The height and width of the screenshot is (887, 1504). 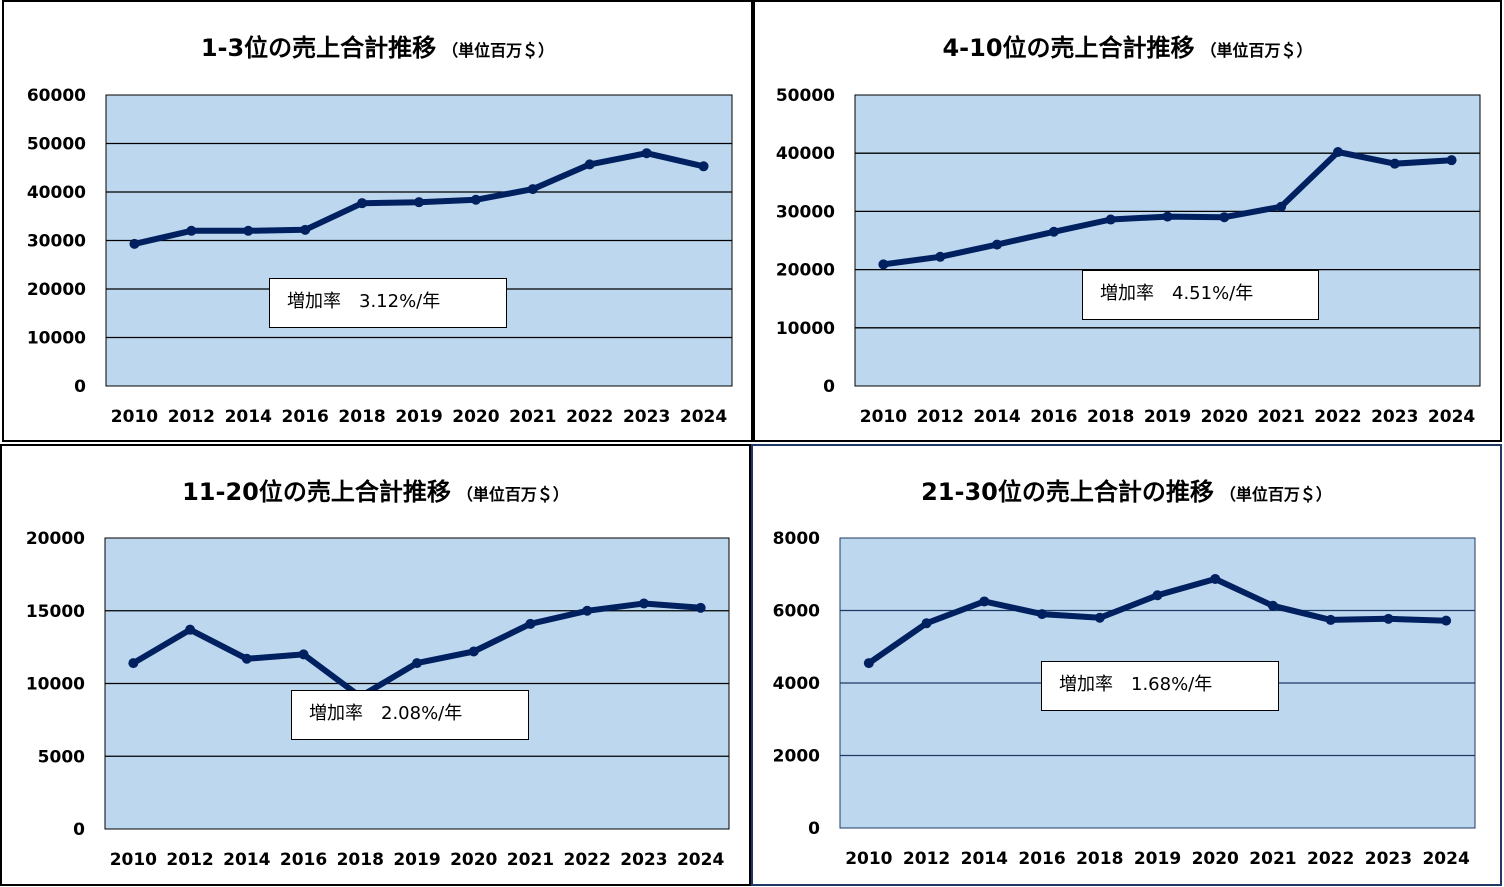 What do you see at coordinates (805, 154) in the screenshot?
I see `y-tick-label: 40000` at bounding box center [805, 154].